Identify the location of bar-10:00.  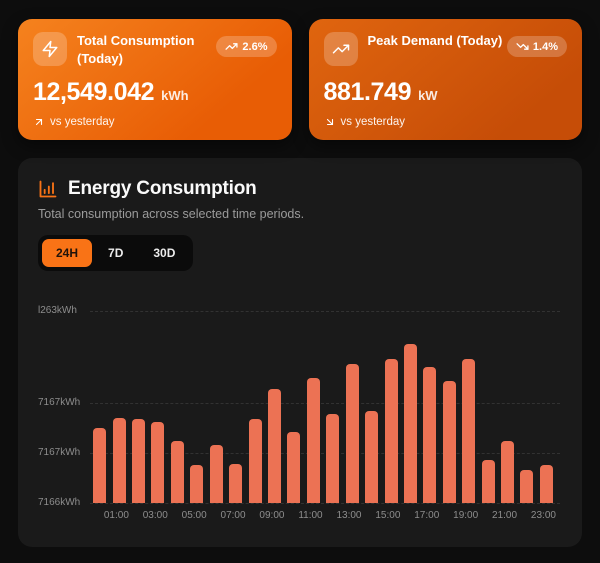
(294, 467).